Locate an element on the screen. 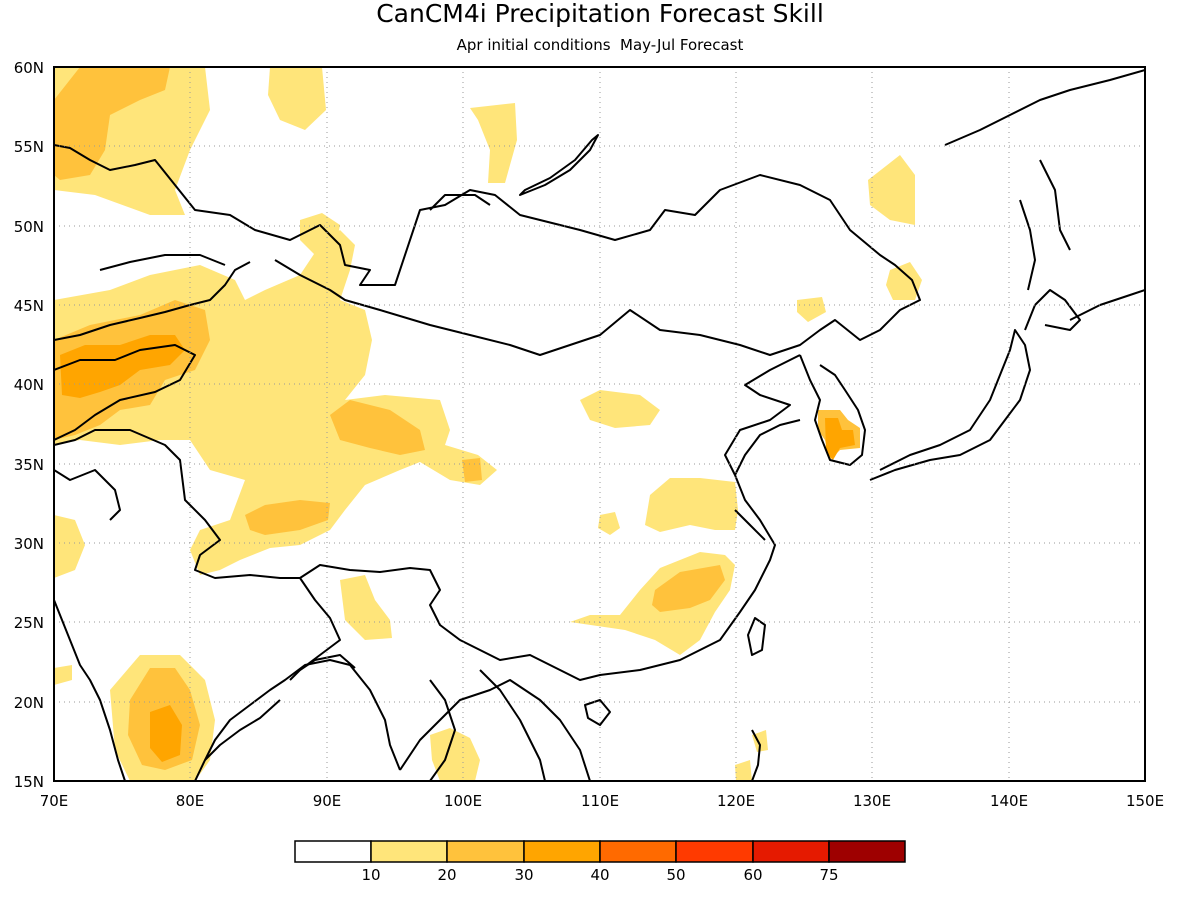 This screenshot has height=900, width=1200. lat-tick-label: 15N is located at coordinates (29, 782).